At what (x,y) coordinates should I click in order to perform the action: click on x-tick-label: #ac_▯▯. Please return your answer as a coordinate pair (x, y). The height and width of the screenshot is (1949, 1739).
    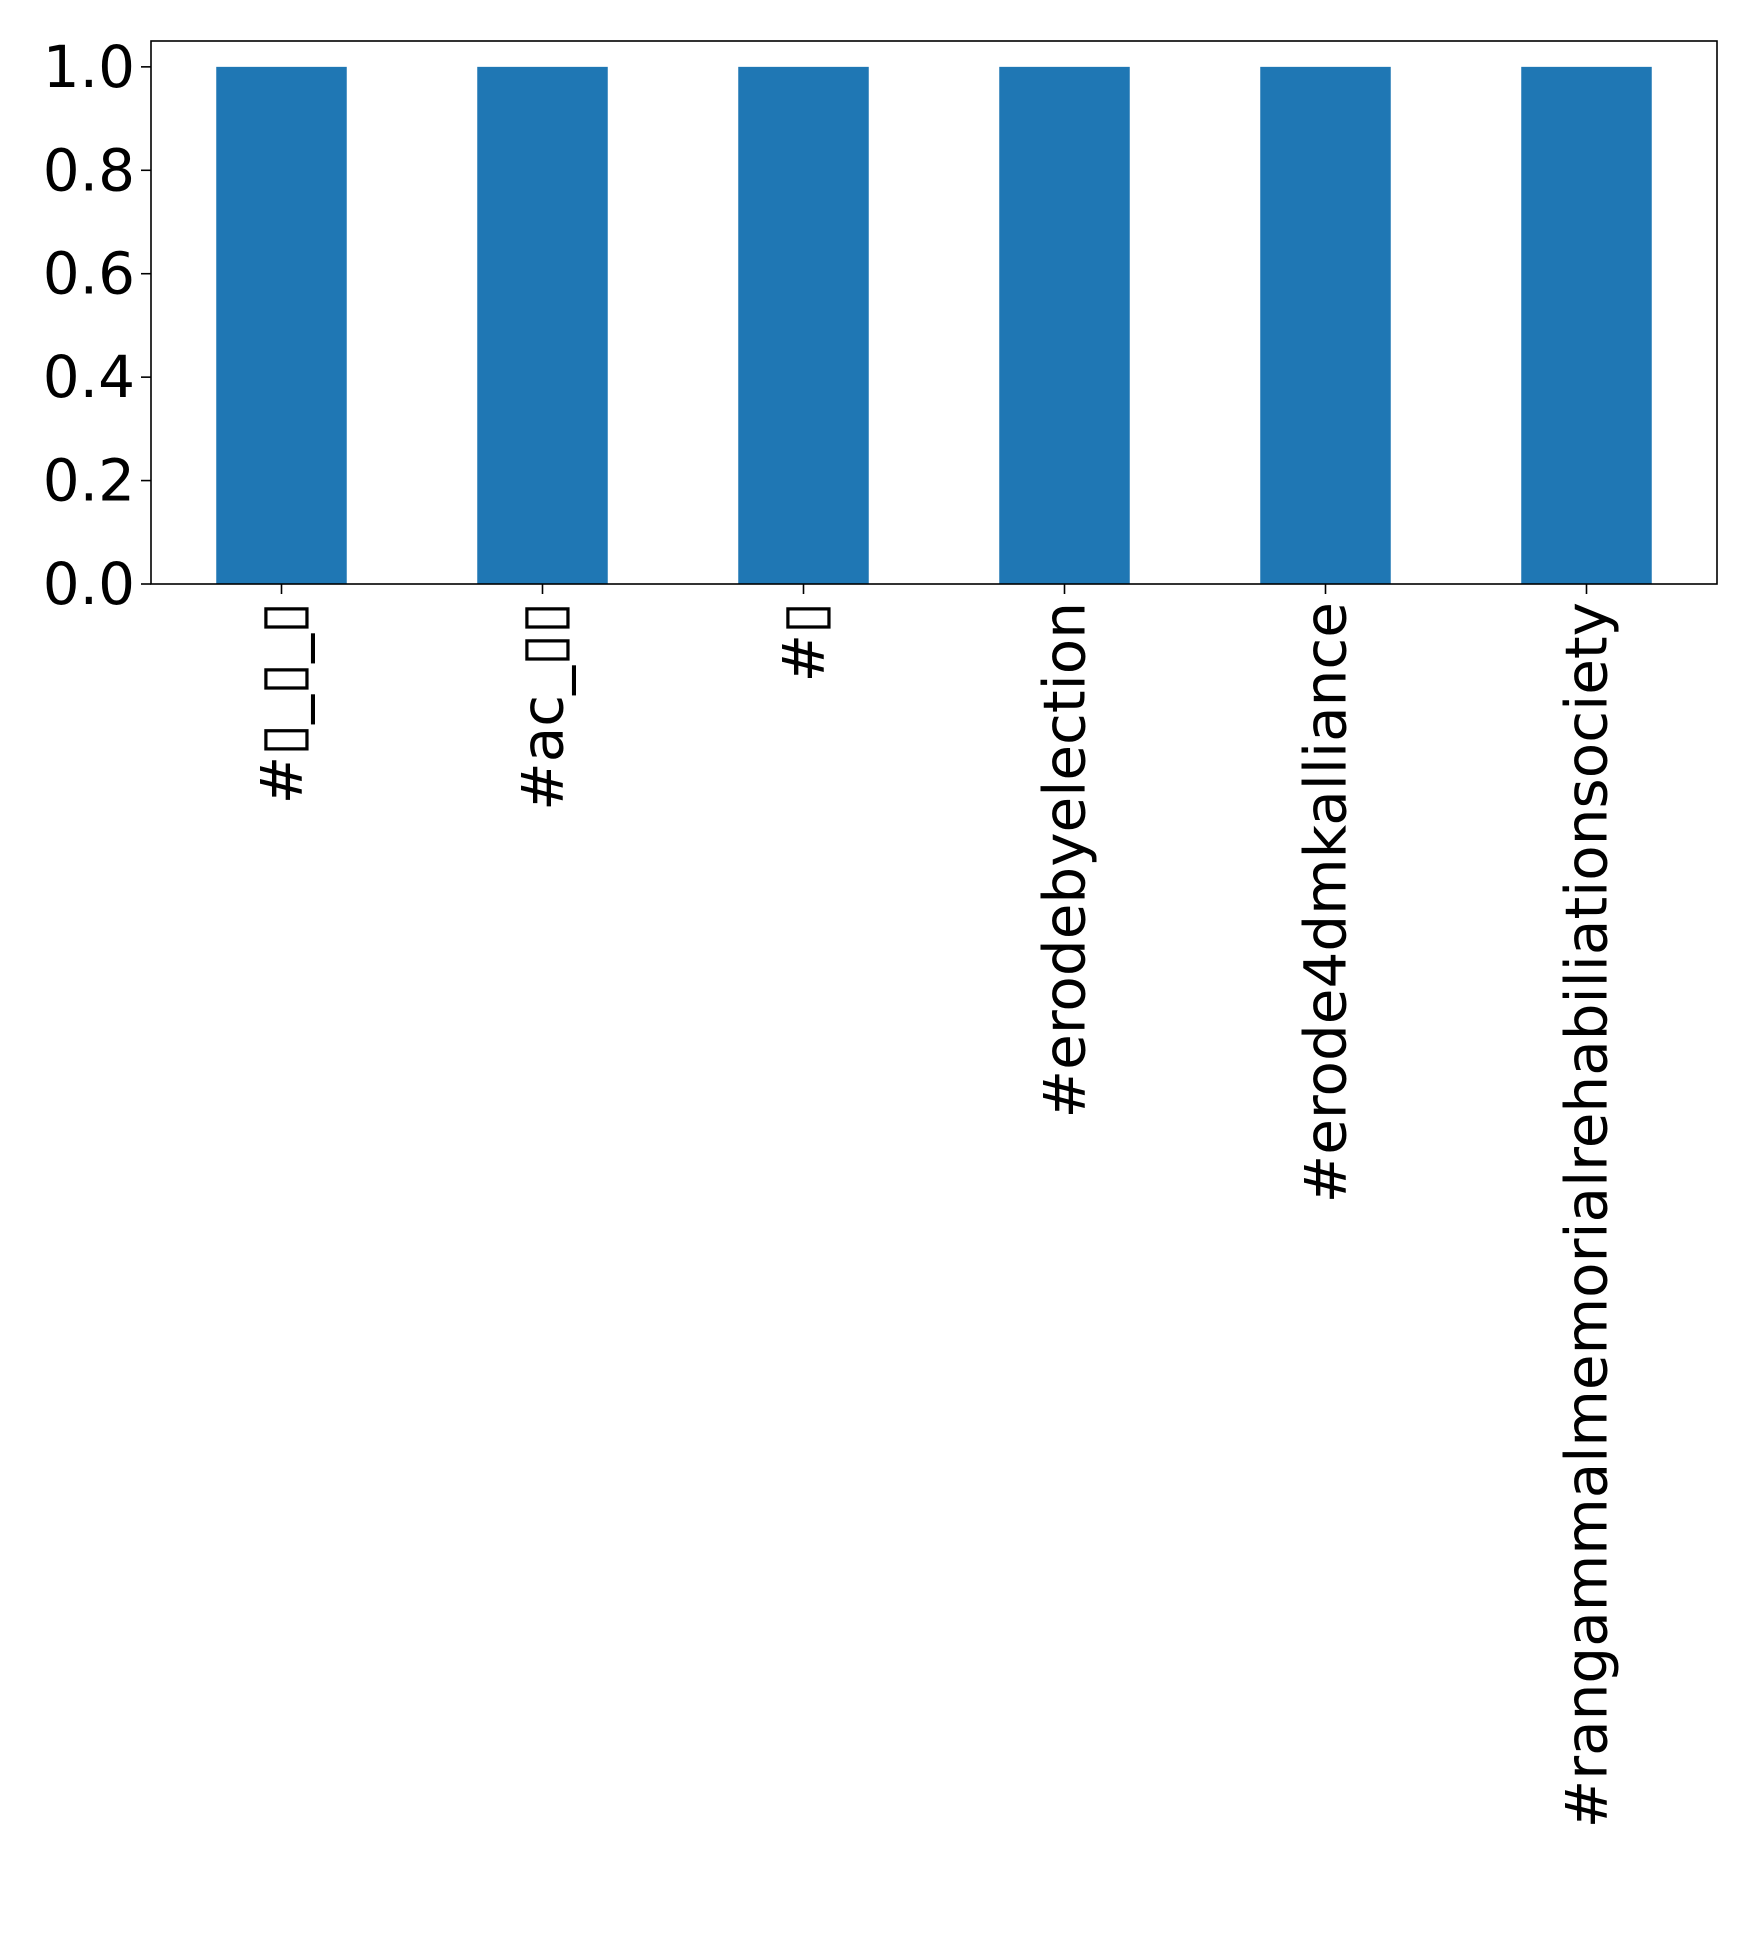
    Looking at the image, I should click on (543, 706).